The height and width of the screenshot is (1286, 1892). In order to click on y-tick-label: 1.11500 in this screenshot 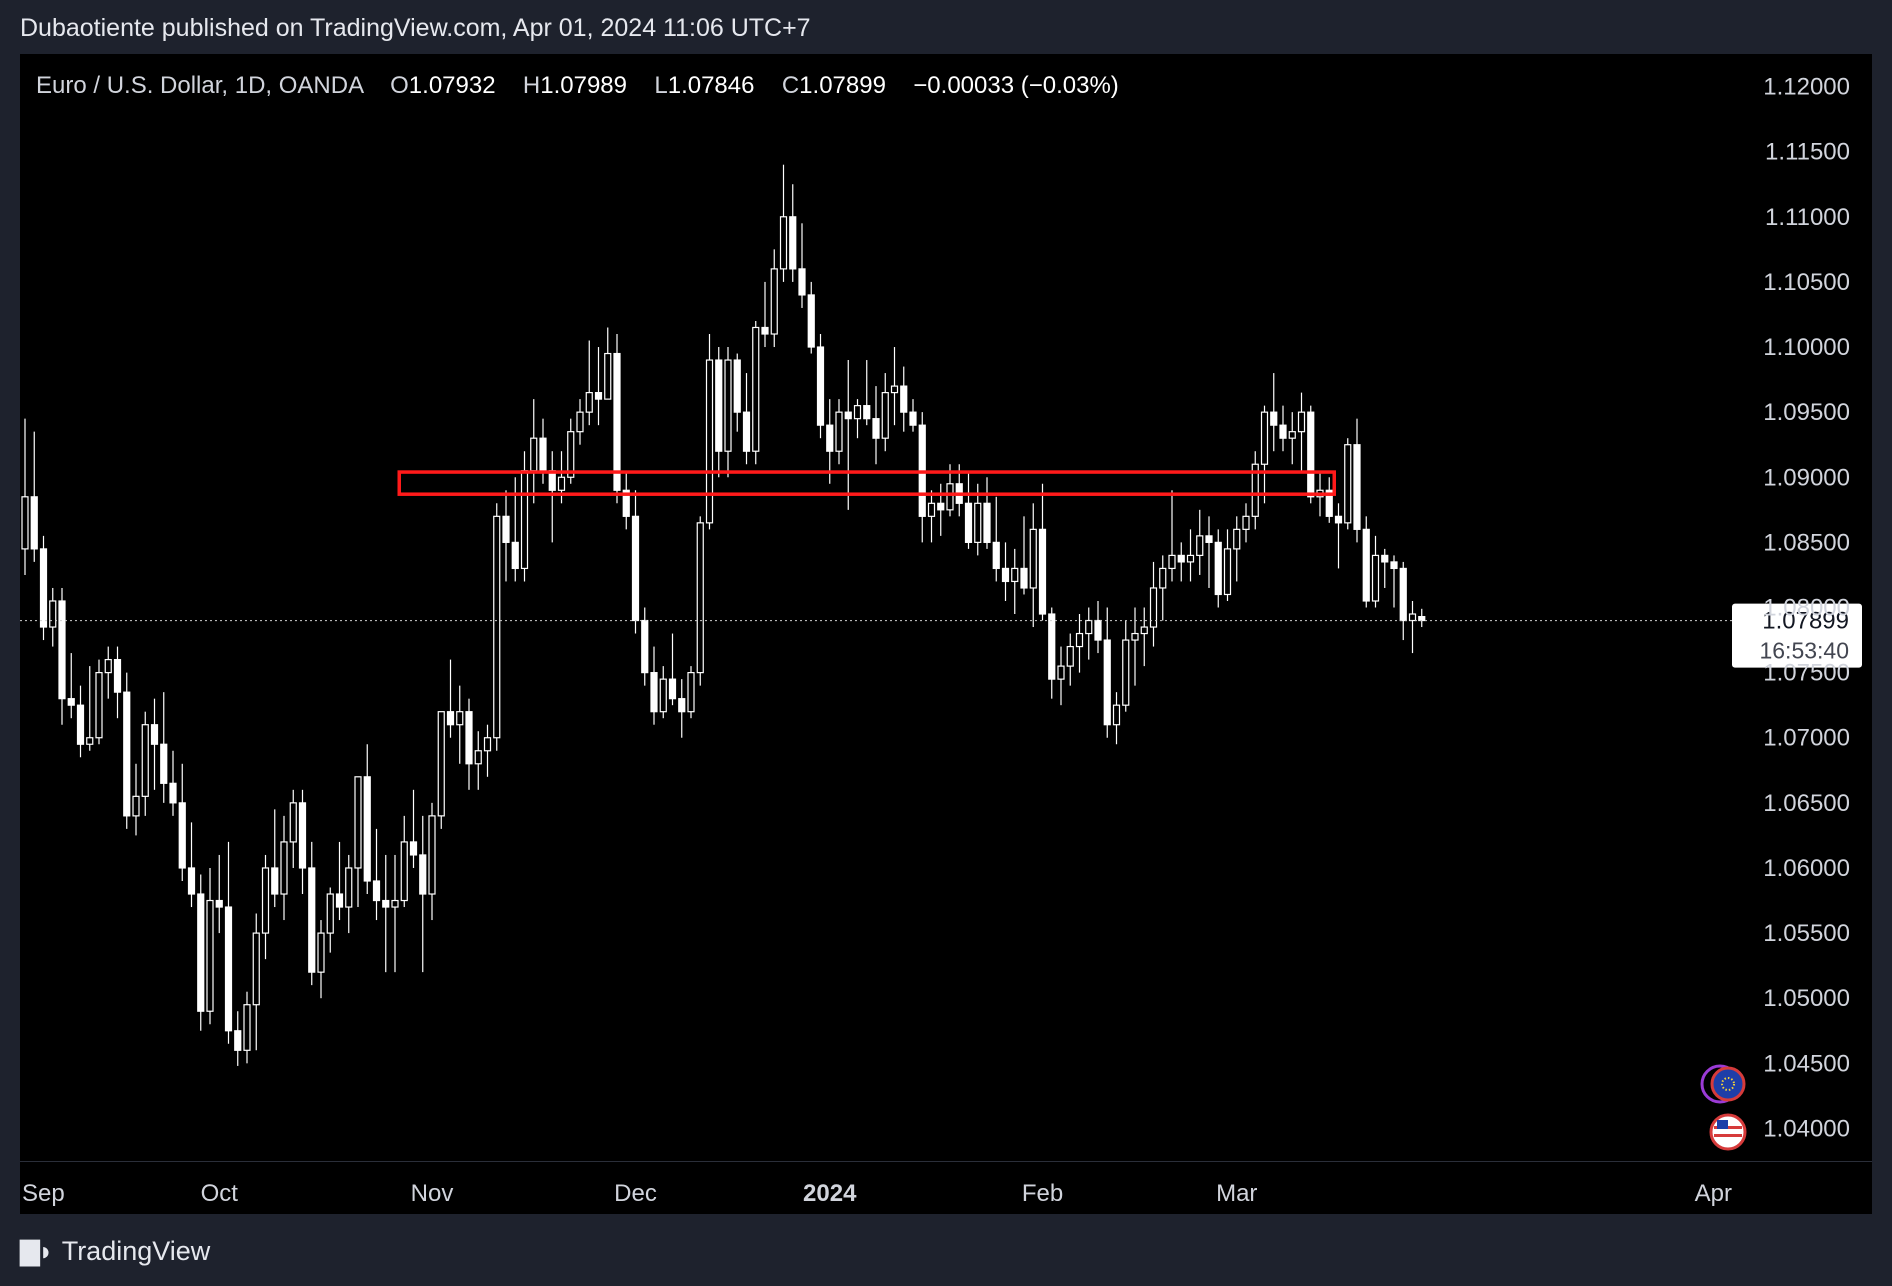, I will do `click(1807, 152)`.